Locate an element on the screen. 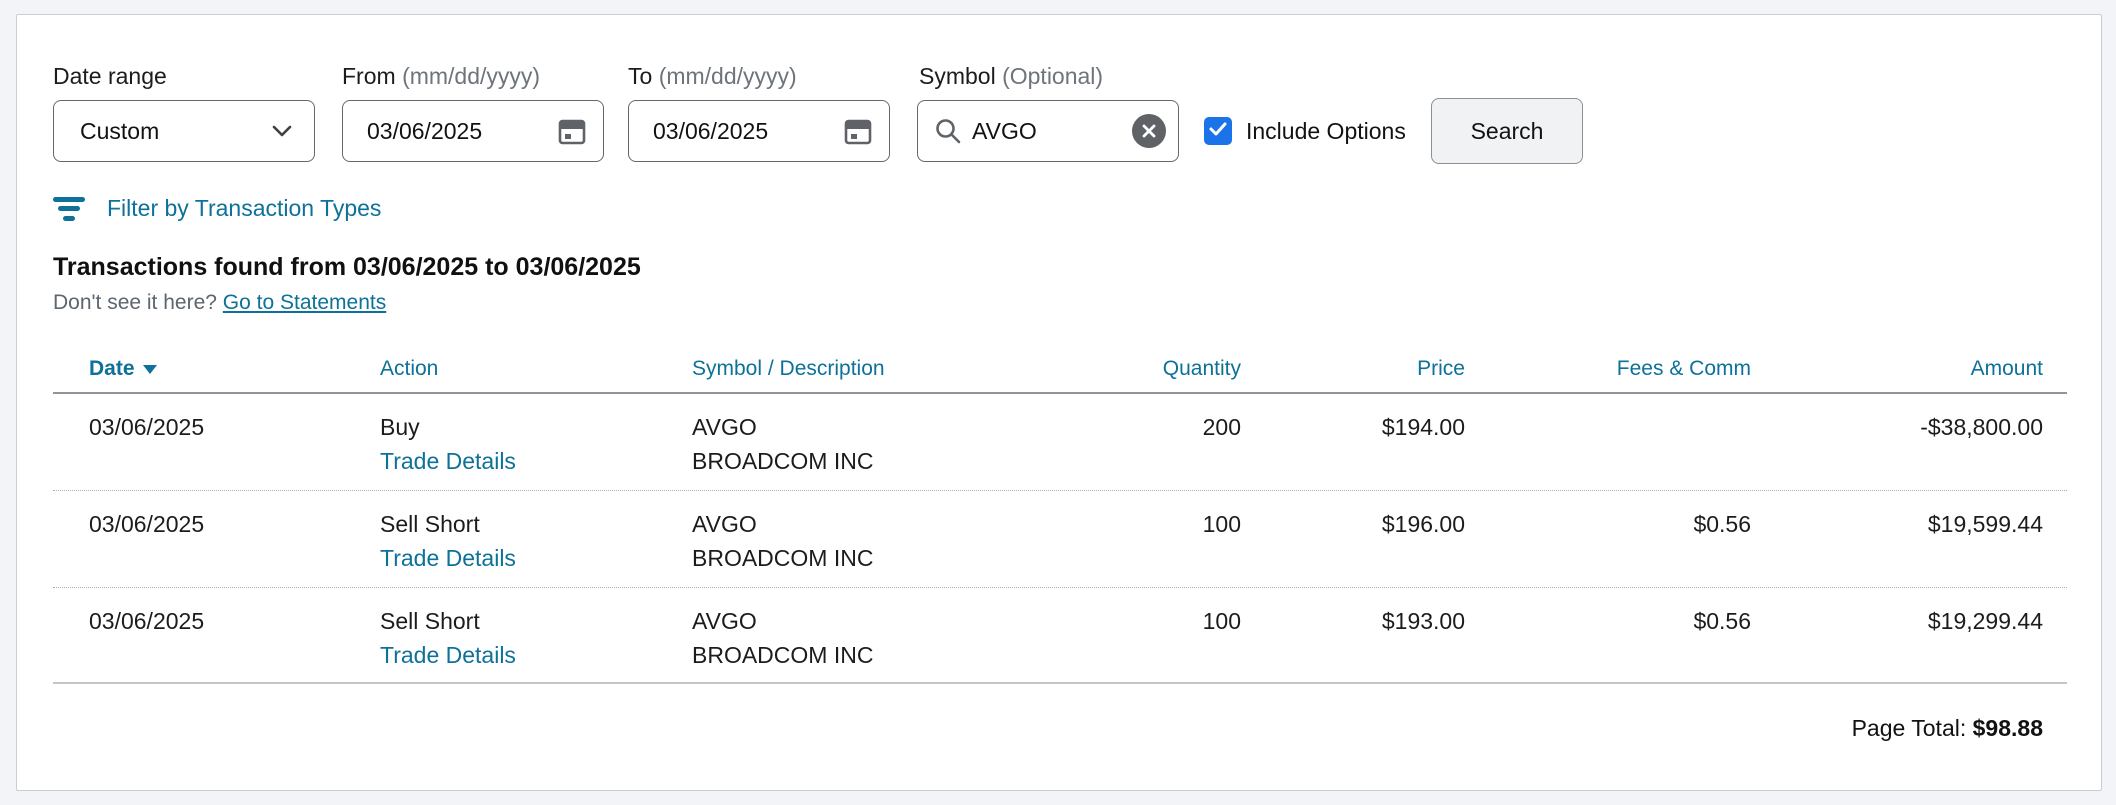  chevron-down-icon is located at coordinates (282, 131).